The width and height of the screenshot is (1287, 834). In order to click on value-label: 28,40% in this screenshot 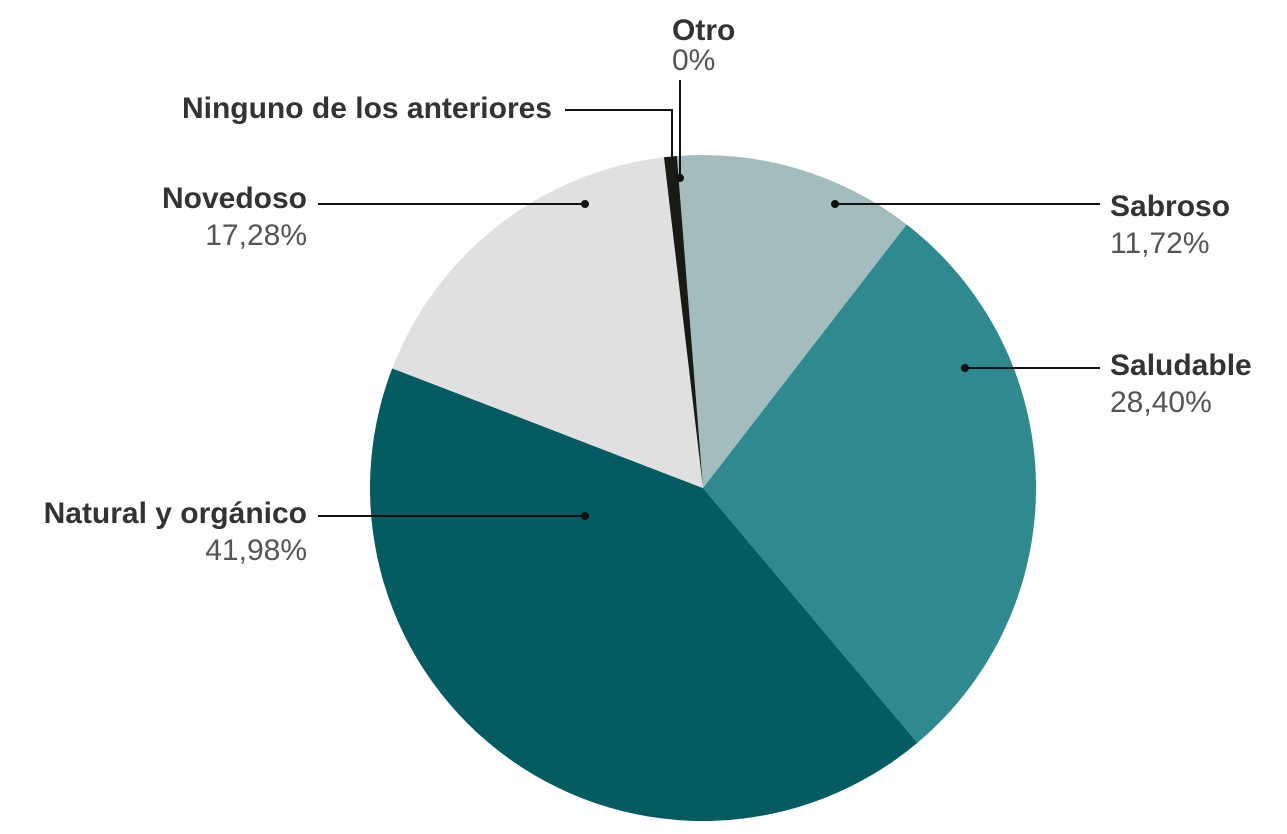, I will do `click(1161, 402)`.